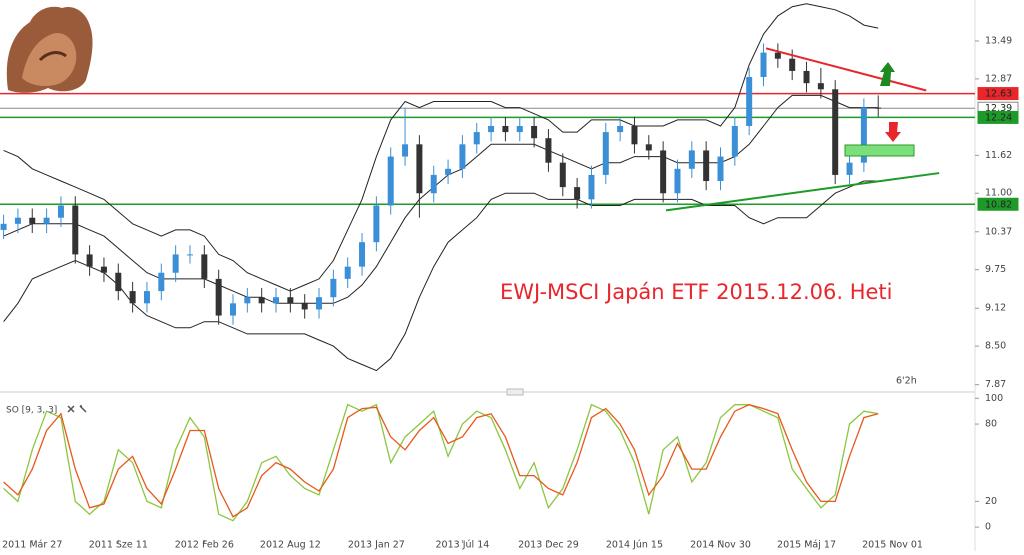  What do you see at coordinates (118, 545) in the screenshot?
I see `x-tick-label: 2011 Sze 11` at bounding box center [118, 545].